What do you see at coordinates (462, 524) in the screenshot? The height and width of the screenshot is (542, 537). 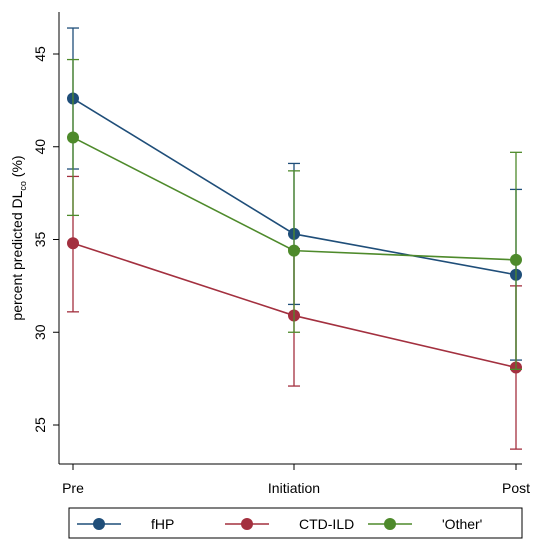 I see `legend-label: 'Other'` at bounding box center [462, 524].